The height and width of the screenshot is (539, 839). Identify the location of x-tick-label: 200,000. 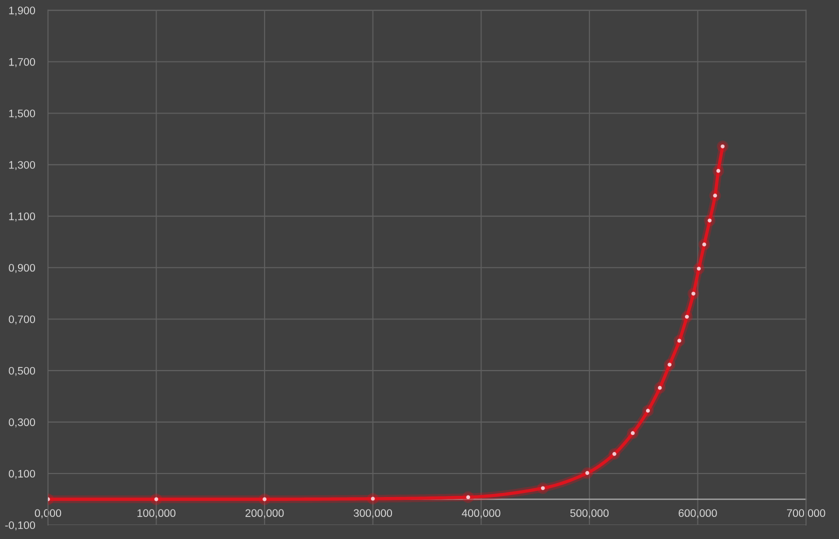
(265, 513).